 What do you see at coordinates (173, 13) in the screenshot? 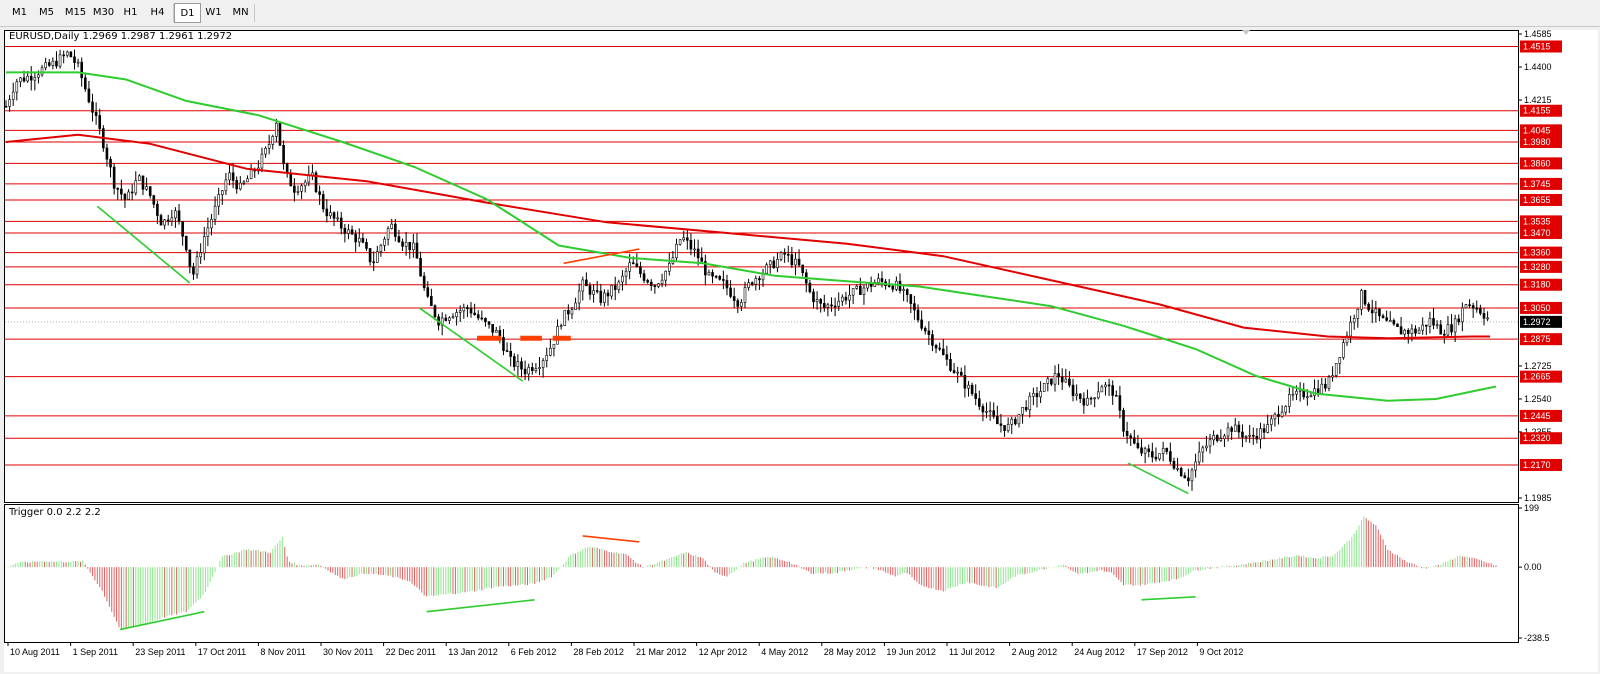
I see `toolbar-separator` at bounding box center [173, 13].